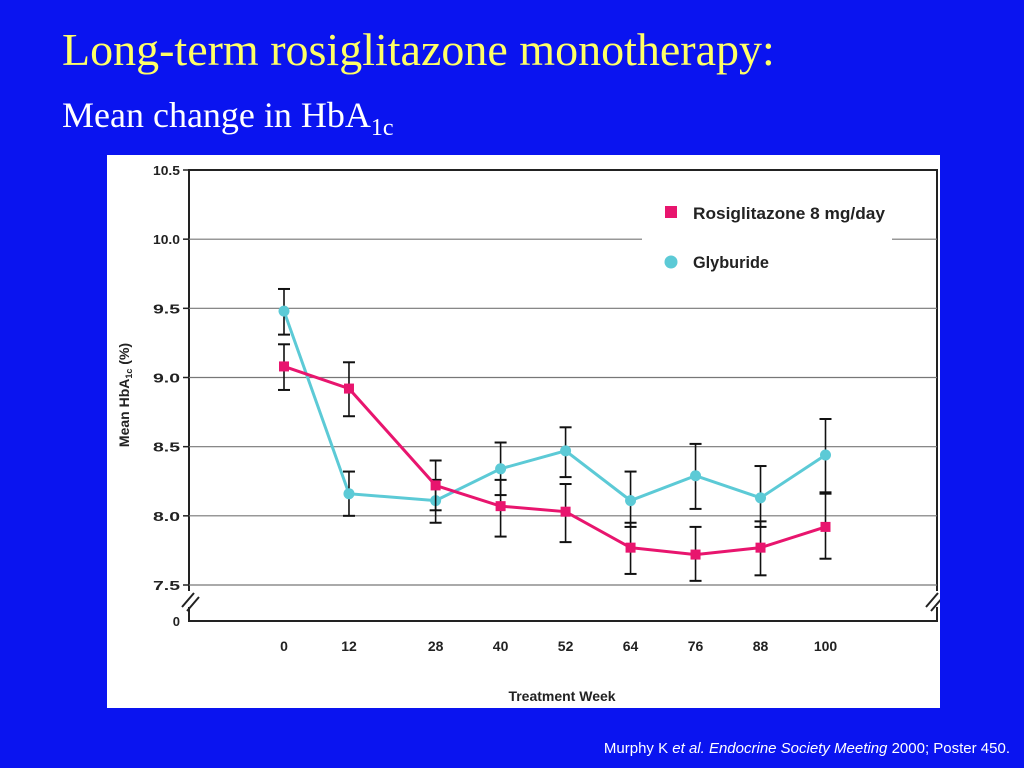  Describe the element at coordinates (501, 646) in the screenshot. I see `x-tick-label: 40` at that location.